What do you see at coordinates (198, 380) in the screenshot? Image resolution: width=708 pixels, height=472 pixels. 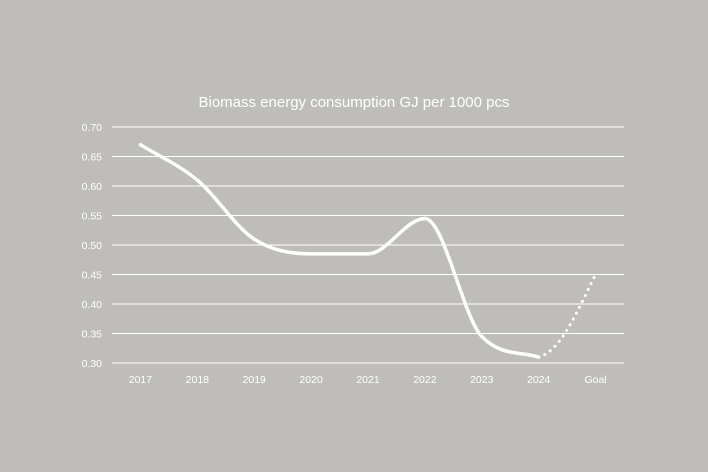 I see `x-tick-label: 2018` at bounding box center [198, 380].